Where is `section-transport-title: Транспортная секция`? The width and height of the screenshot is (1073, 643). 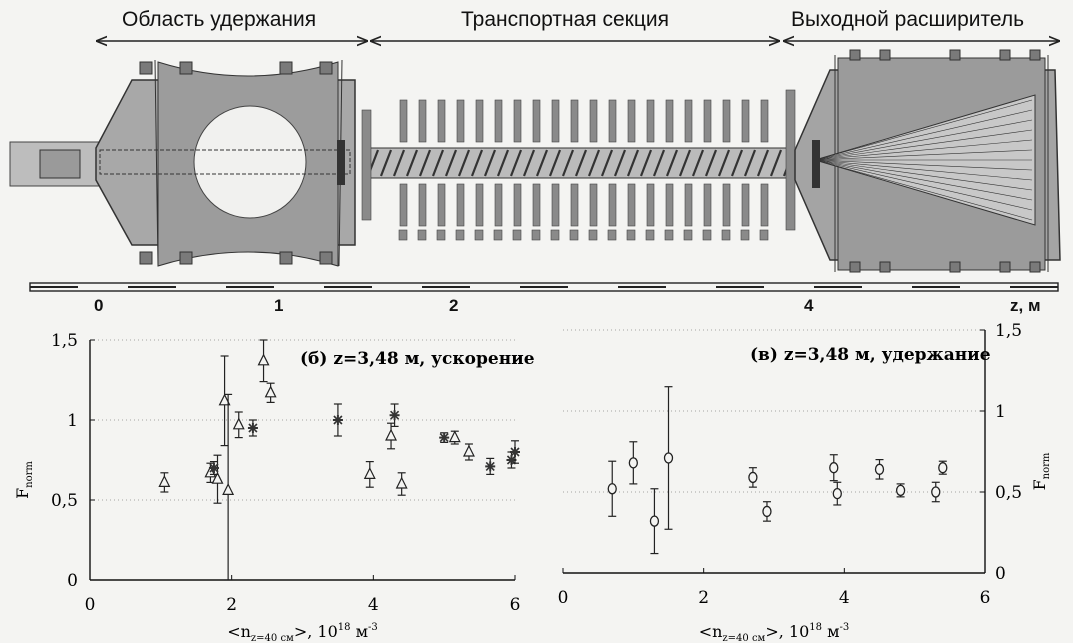 section-transport-title: Транспортная секция is located at coordinates (565, 19).